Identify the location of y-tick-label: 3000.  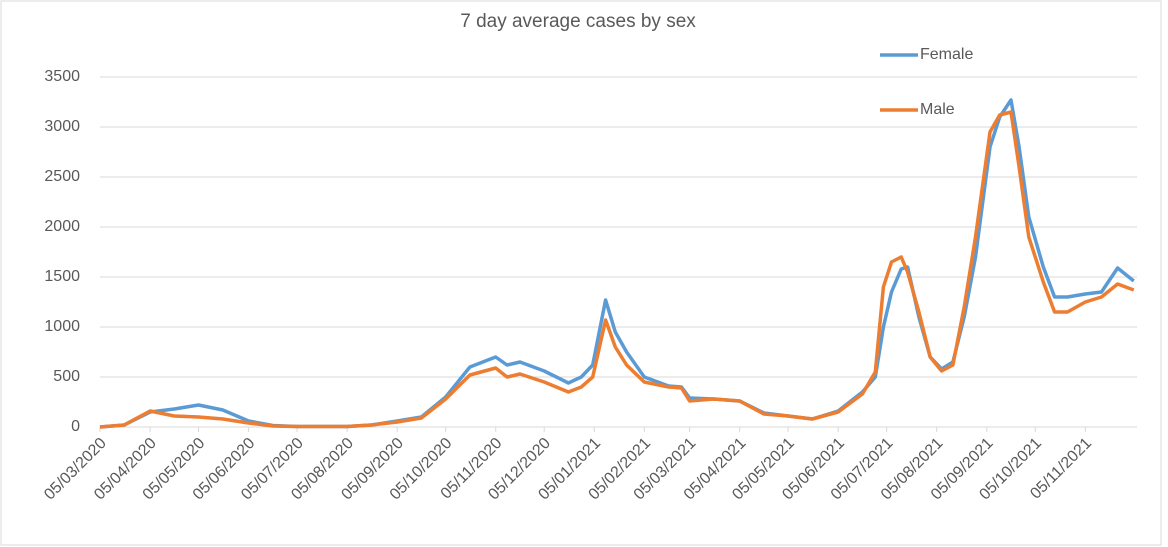
(62, 126).